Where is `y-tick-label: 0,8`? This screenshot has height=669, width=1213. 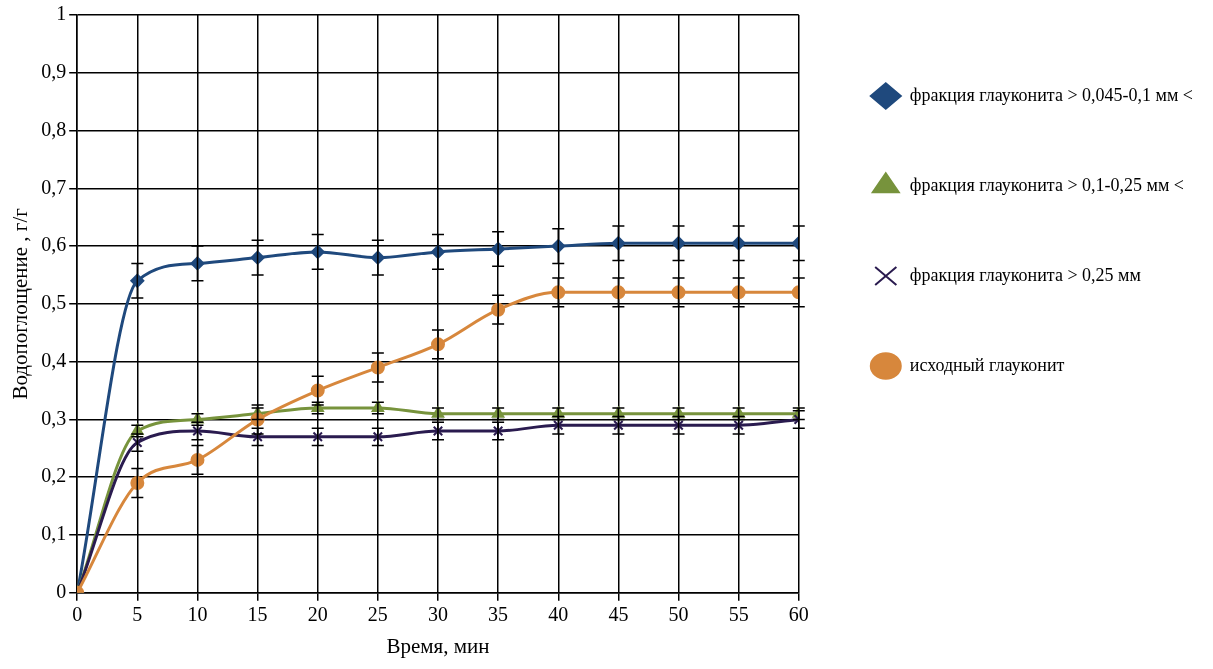
y-tick-label: 0,8 is located at coordinates (54, 128).